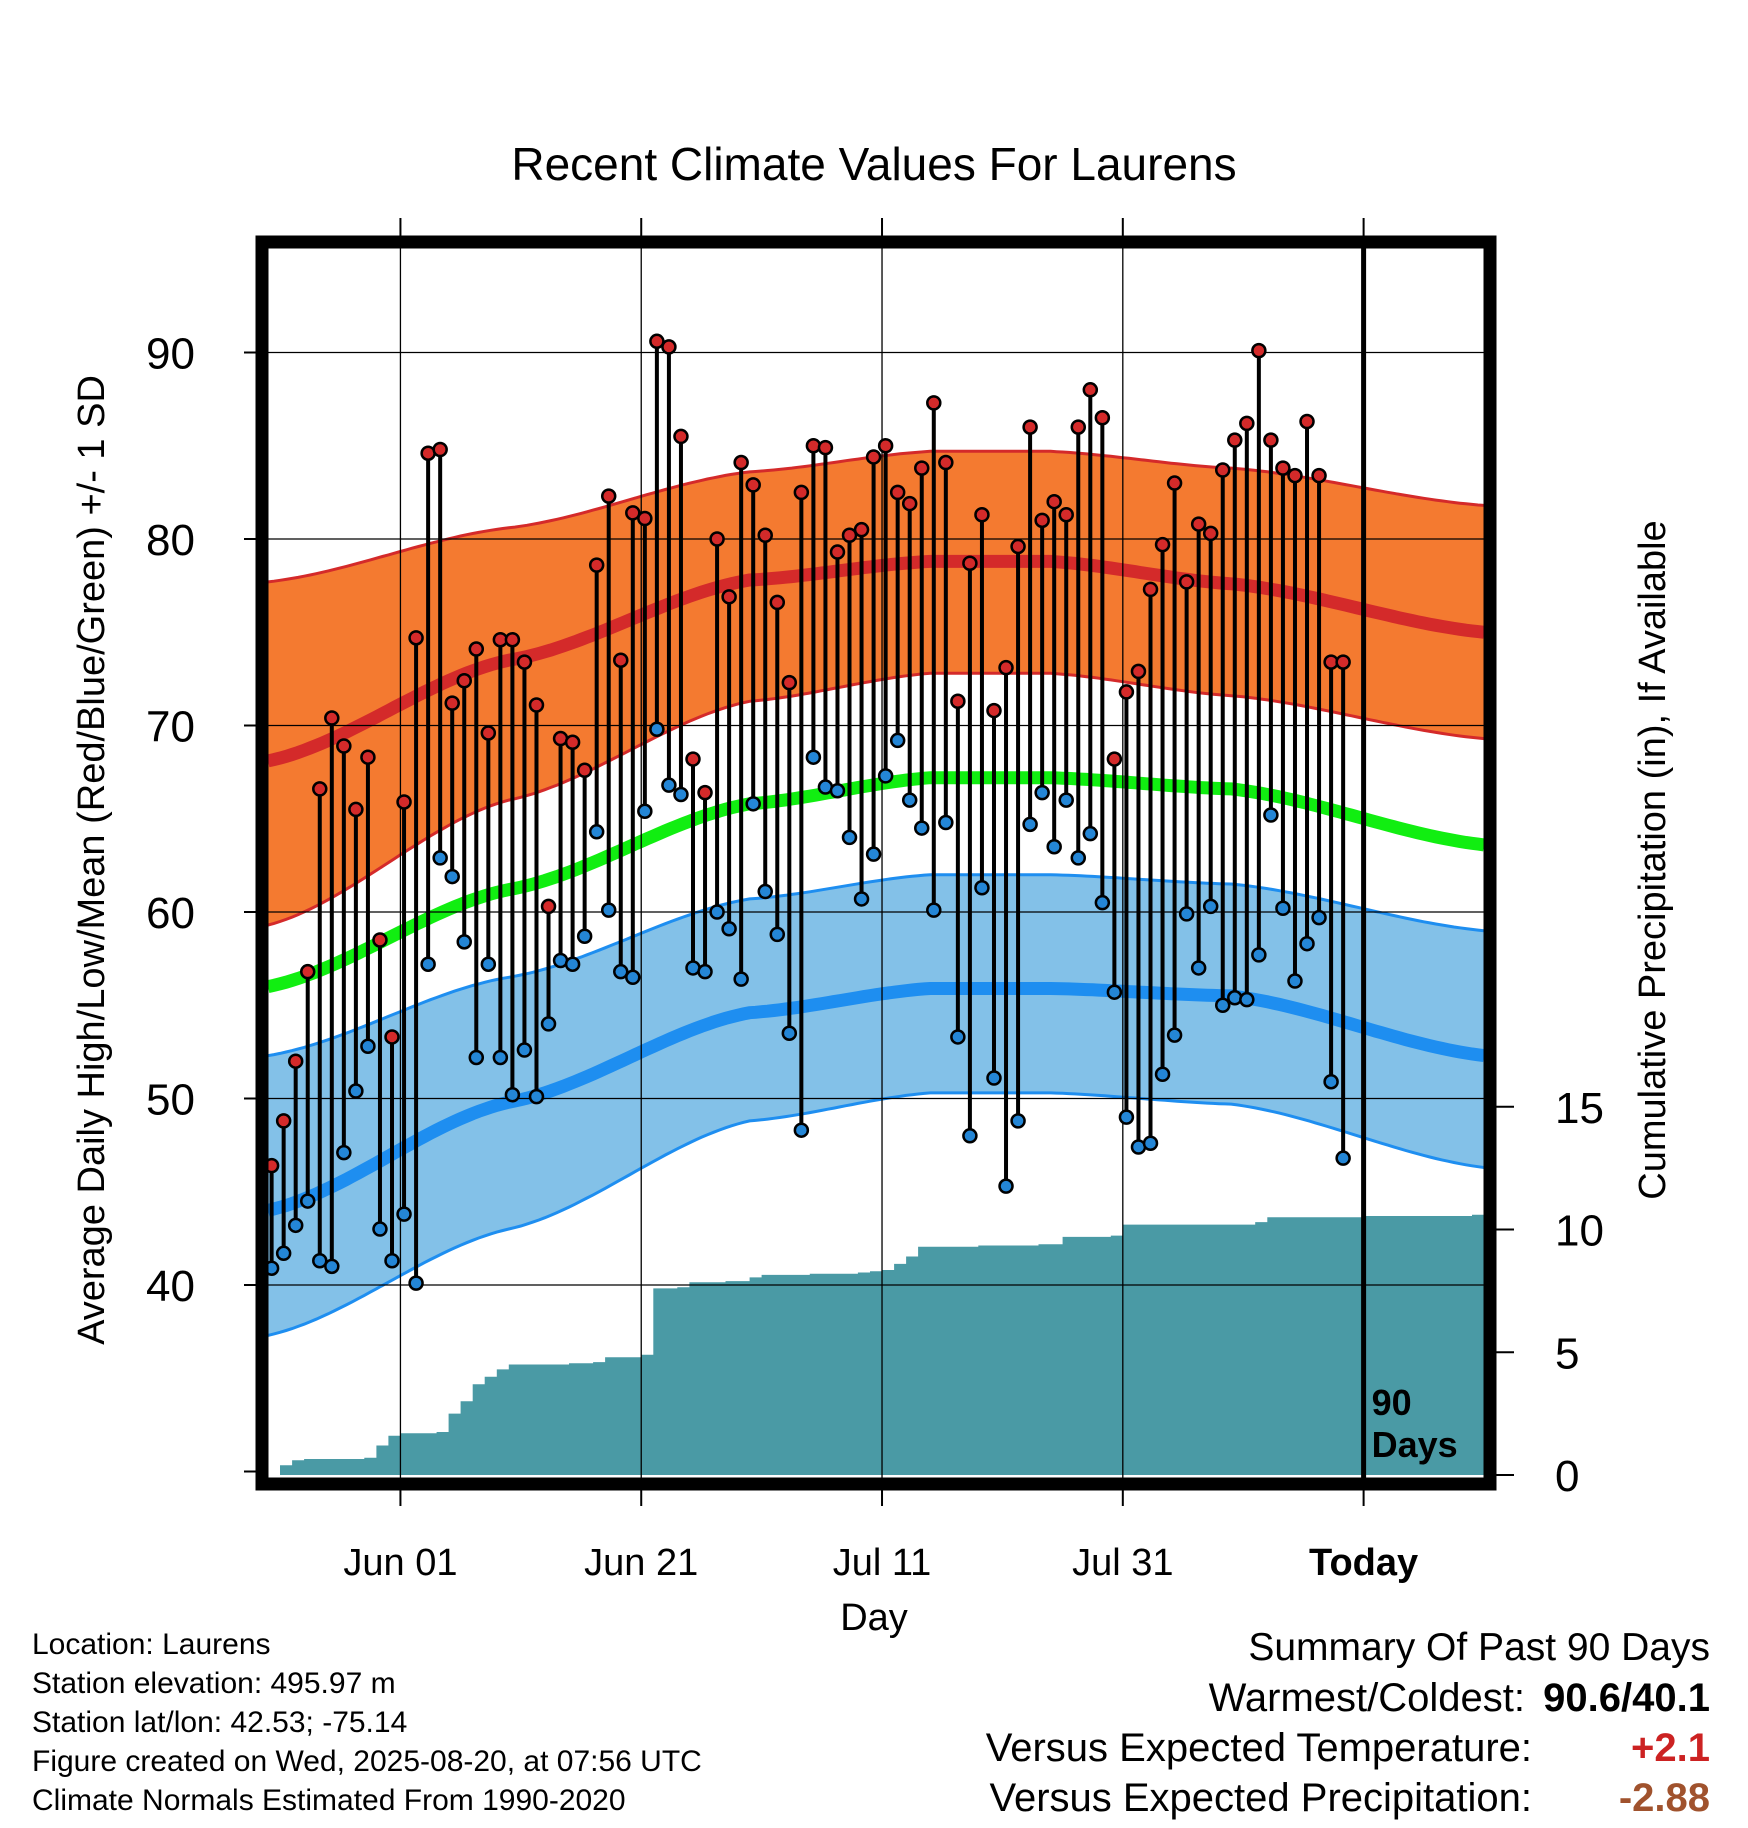  Describe the element at coordinates (400, 1563) in the screenshot. I see `x-tick-label: Jun 01` at that location.